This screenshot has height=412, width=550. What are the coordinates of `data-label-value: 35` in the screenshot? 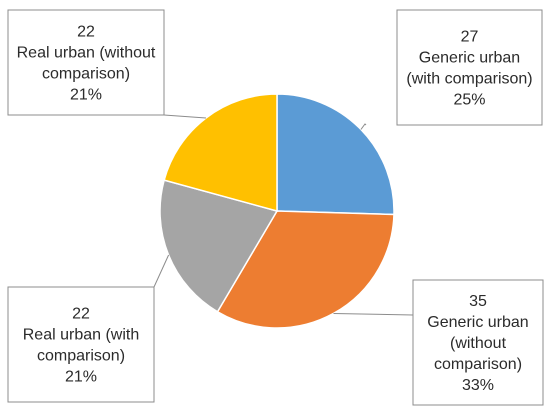 It's located at (478, 301).